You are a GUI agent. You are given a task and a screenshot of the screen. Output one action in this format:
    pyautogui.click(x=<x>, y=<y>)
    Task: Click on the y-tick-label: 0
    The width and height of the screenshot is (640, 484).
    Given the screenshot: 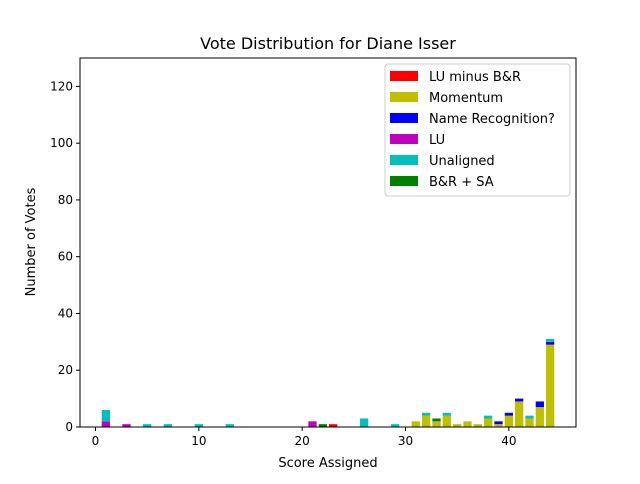 What is the action you would take?
    pyautogui.click(x=69, y=427)
    